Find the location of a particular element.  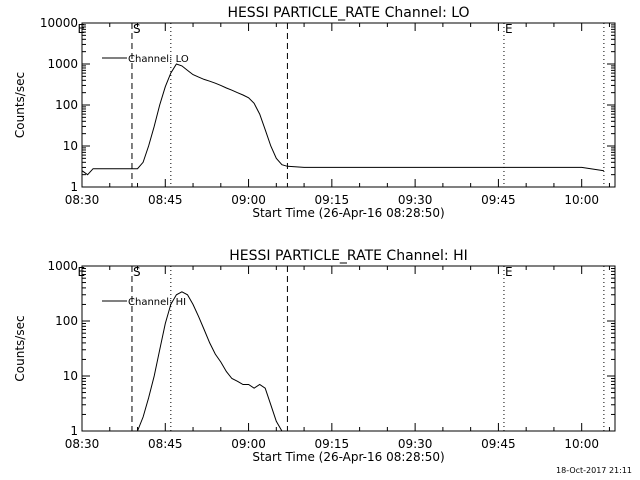

chart0-x-tick-label: 09:45 is located at coordinates (498, 200).